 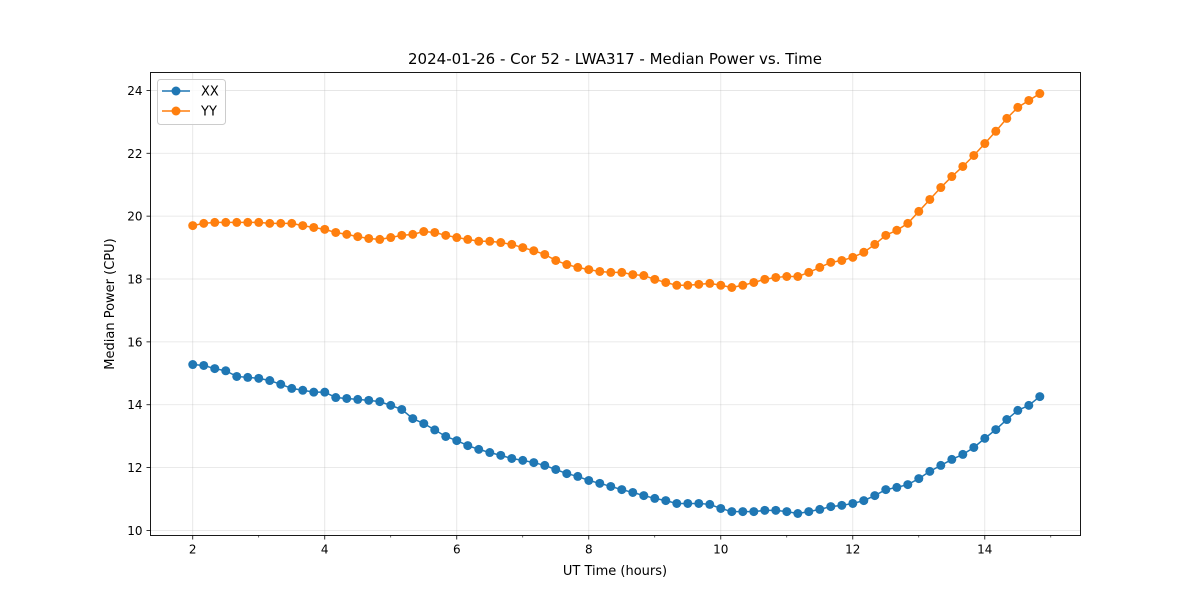 I want to click on y-tick-label: 14, so click(x=134, y=405).